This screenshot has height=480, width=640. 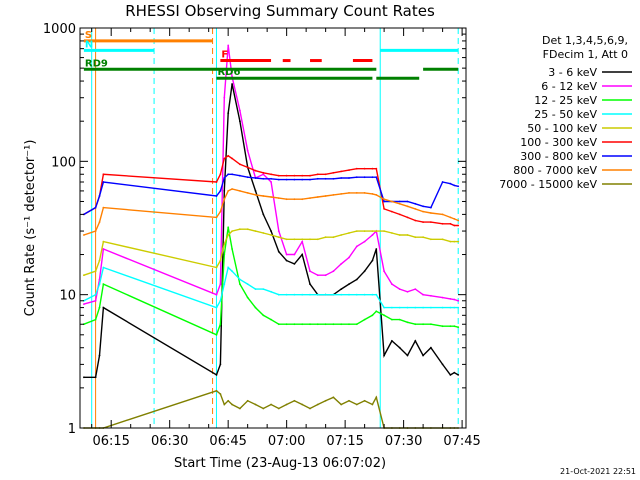 I want to click on legend-label-3-6-kev: 3 - 6 keV, so click(x=572, y=72).